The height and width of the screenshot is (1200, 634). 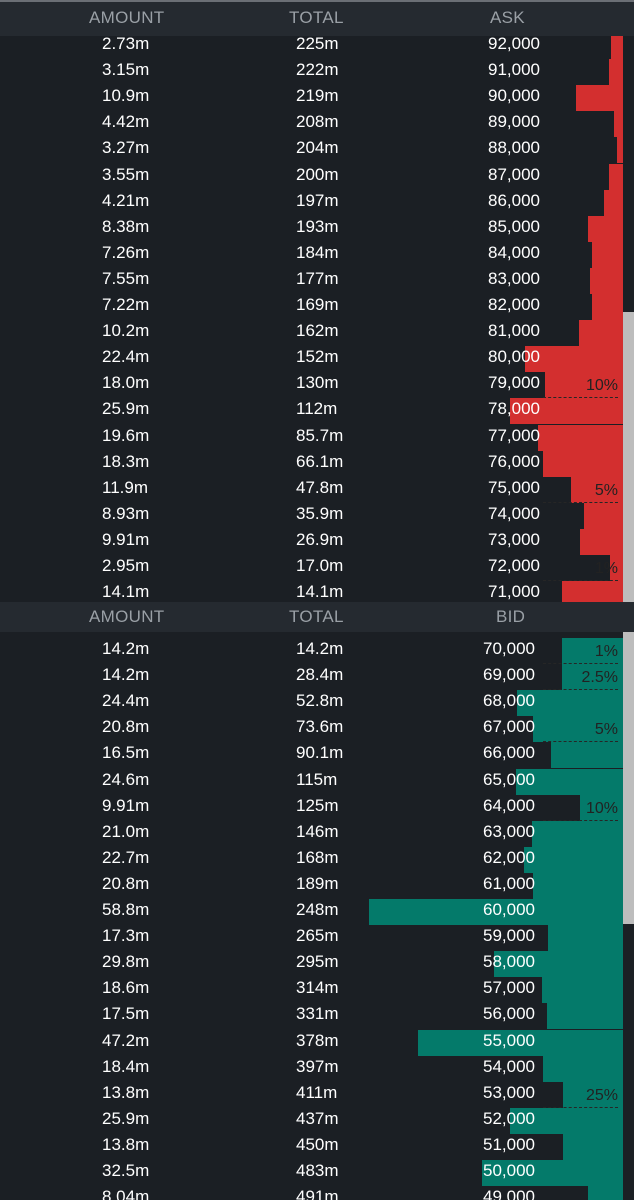 What do you see at coordinates (511, 616) in the screenshot?
I see `bid-header-price: BID` at bounding box center [511, 616].